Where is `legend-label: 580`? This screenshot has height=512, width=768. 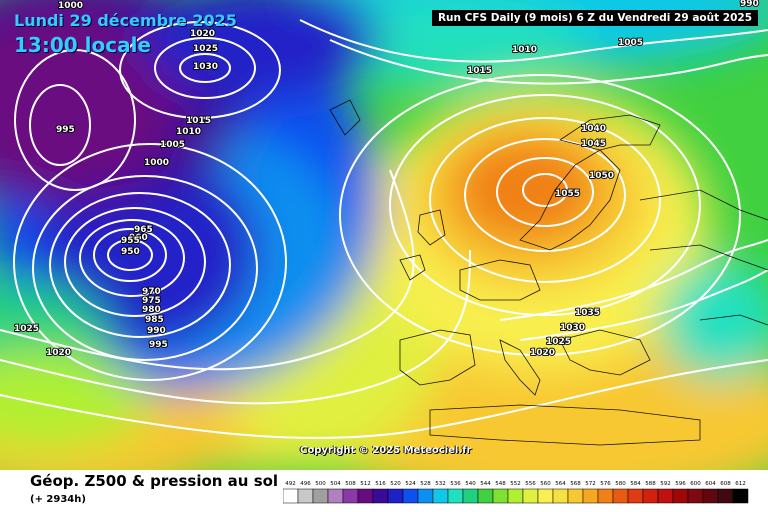
legend-label: 580 is located at coordinates (620, 484).